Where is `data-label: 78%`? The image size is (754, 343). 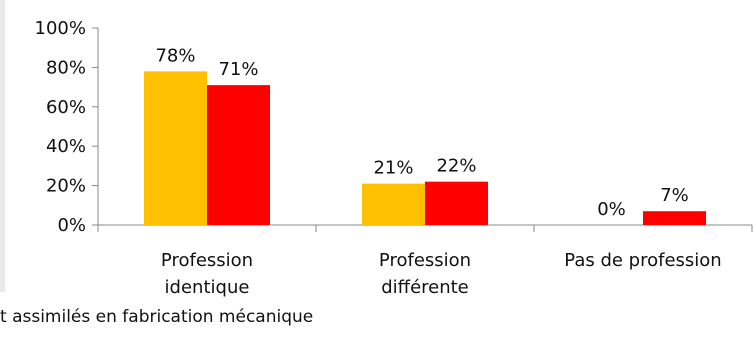
data-label: 78% is located at coordinates (175, 55).